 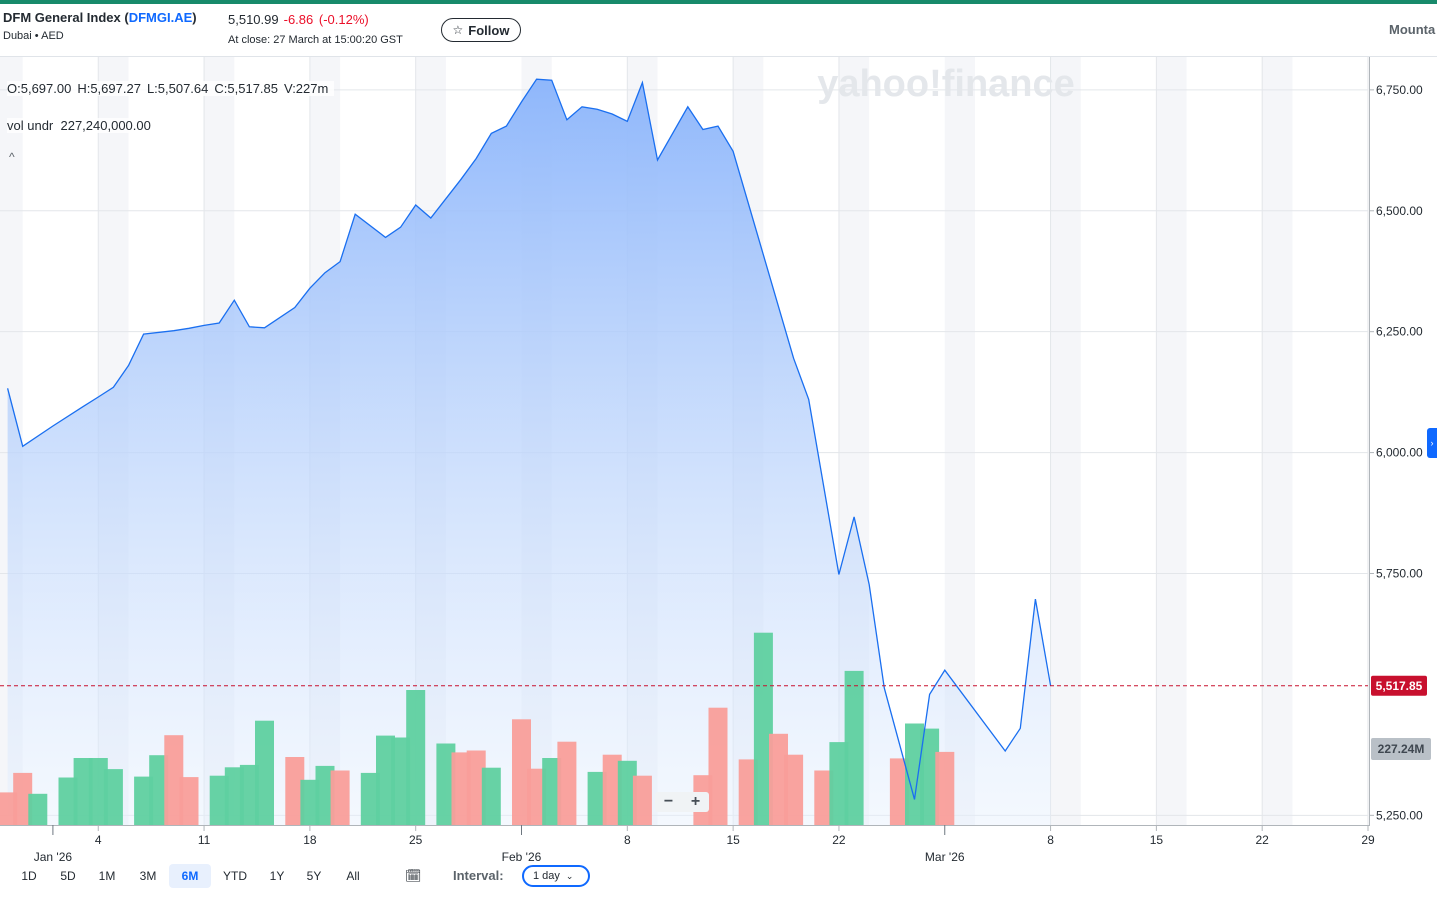 What do you see at coordinates (235, 876) in the screenshot?
I see `range-ytd-button: YTD` at bounding box center [235, 876].